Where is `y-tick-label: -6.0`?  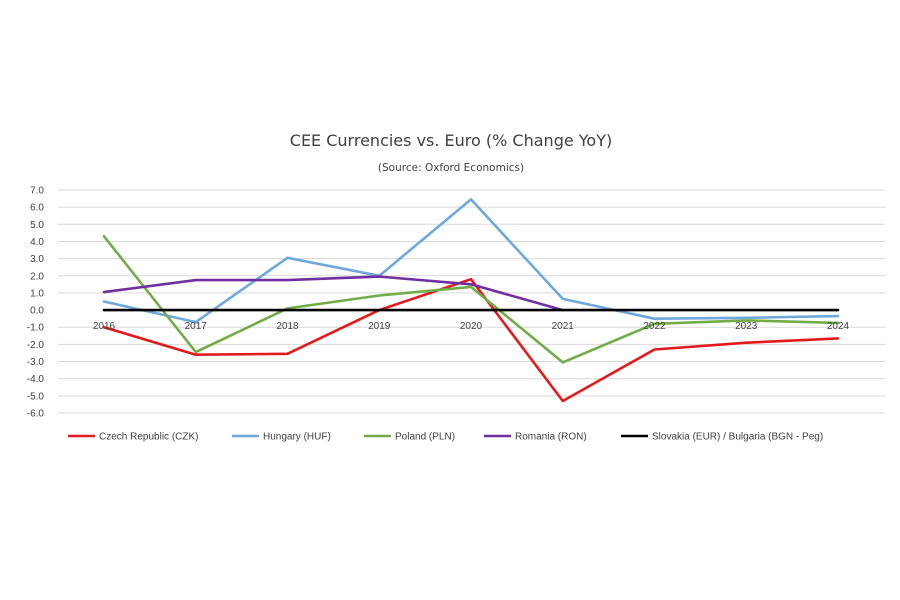 y-tick-label: -6.0 is located at coordinates (36, 414).